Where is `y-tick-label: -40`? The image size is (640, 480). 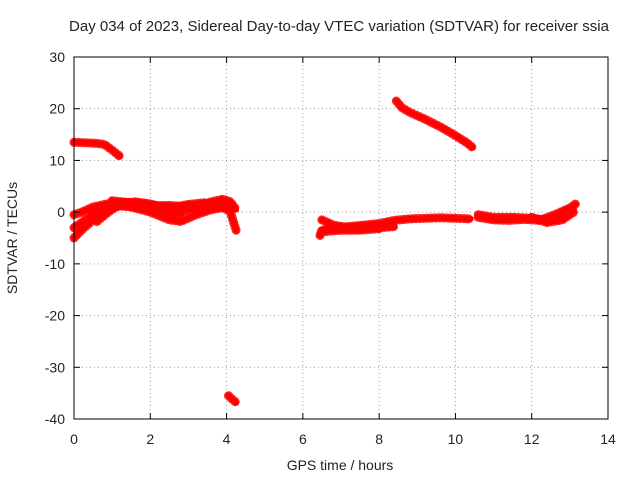
y-tick-label: -40 is located at coordinates (55, 419).